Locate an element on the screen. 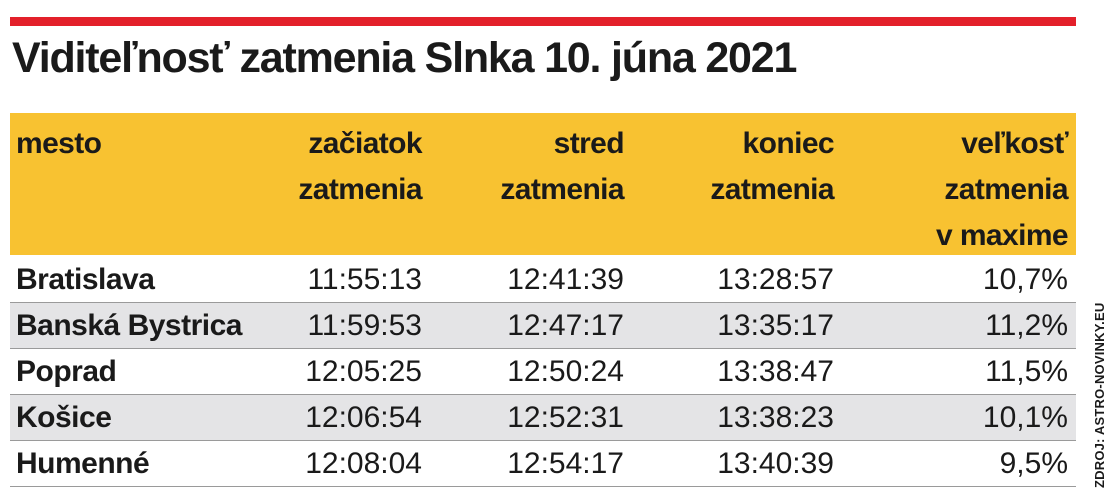 Image resolution: width=1106 pixels, height=504 pixels. time-value: 12:47:17 is located at coordinates (565, 325).